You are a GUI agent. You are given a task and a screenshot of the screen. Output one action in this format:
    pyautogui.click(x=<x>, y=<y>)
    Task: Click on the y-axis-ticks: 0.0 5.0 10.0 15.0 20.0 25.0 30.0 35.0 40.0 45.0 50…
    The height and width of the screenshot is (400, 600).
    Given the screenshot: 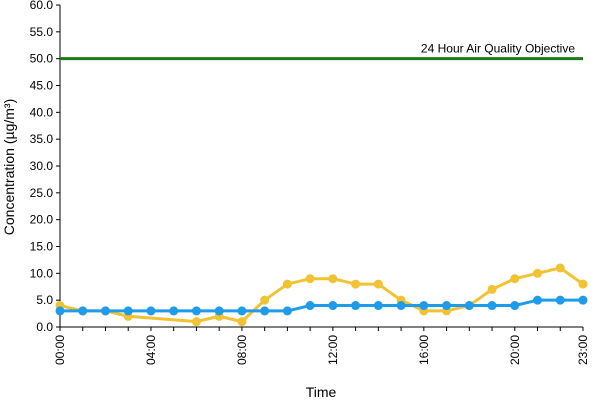 What is the action you would take?
    pyautogui.click(x=45, y=167)
    